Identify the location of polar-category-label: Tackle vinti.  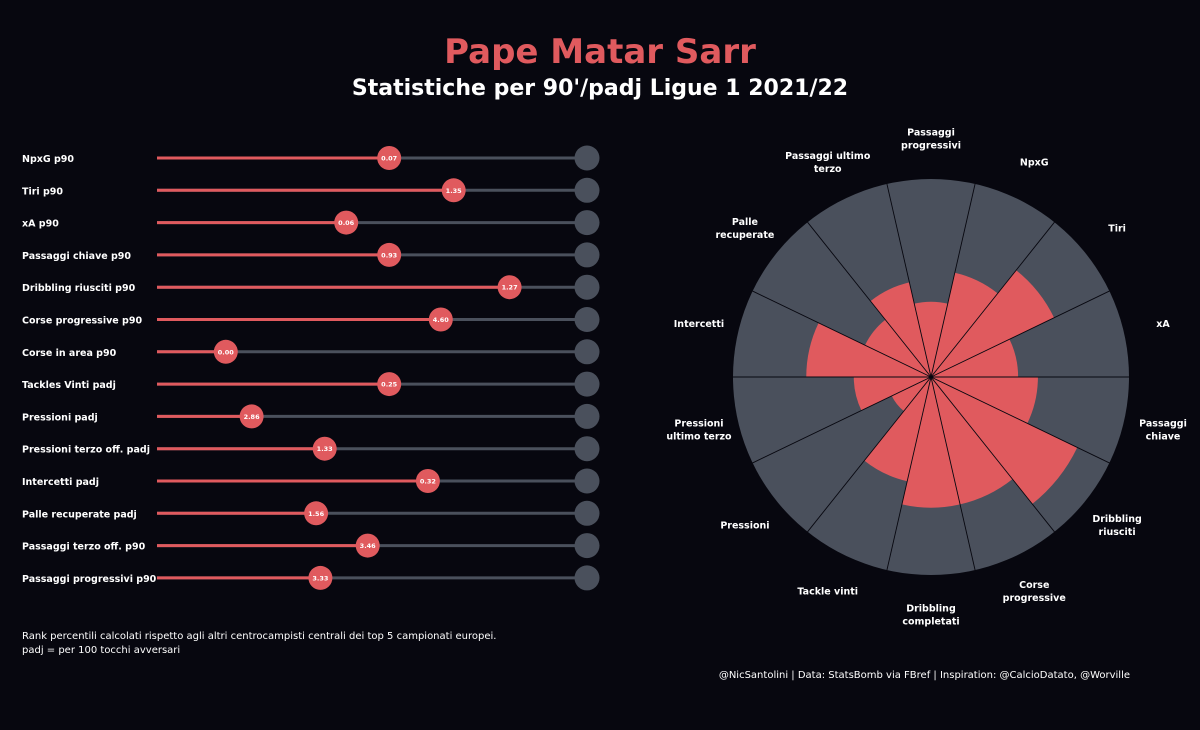
(827, 591).